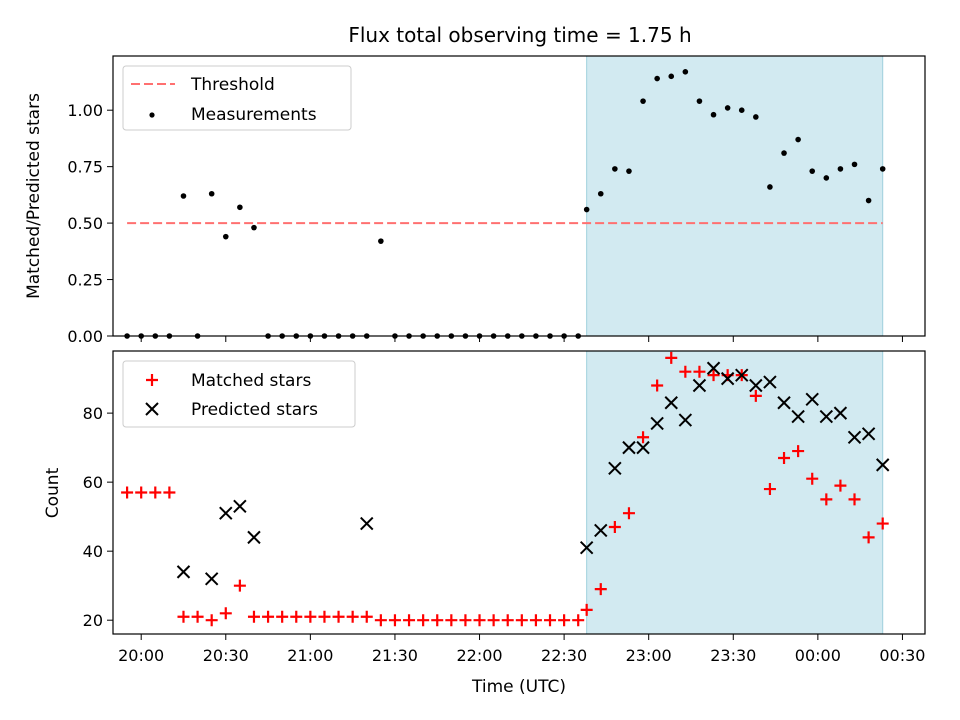 The image size is (960, 720). I want to click on legend-measurements-label: Measurements, so click(254, 115).